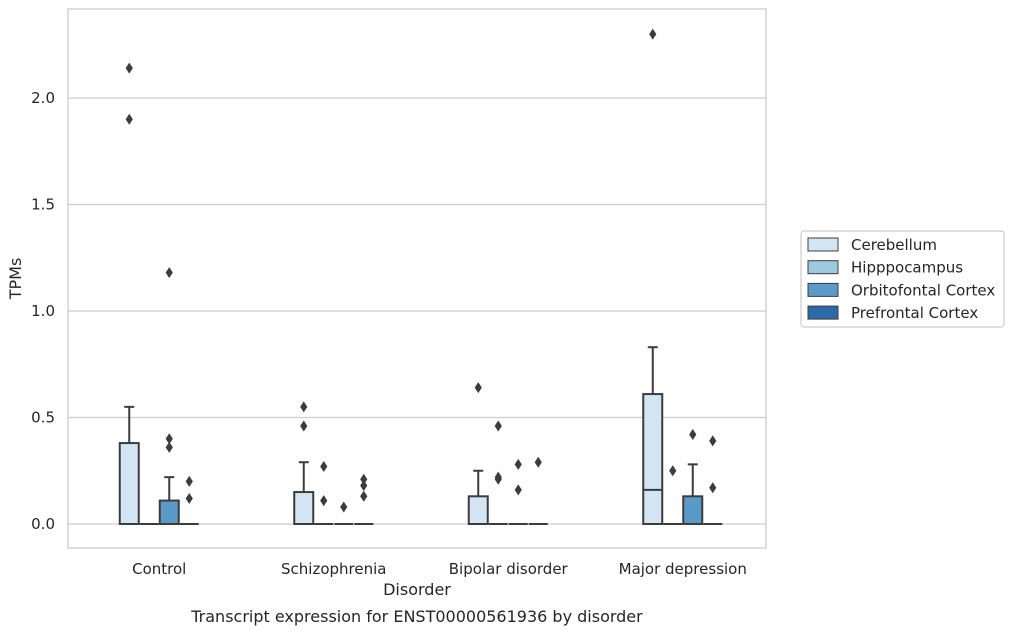 The width and height of the screenshot is (1014, 634). I want to click on y-tick-label: 1.0, so click(43, 311).